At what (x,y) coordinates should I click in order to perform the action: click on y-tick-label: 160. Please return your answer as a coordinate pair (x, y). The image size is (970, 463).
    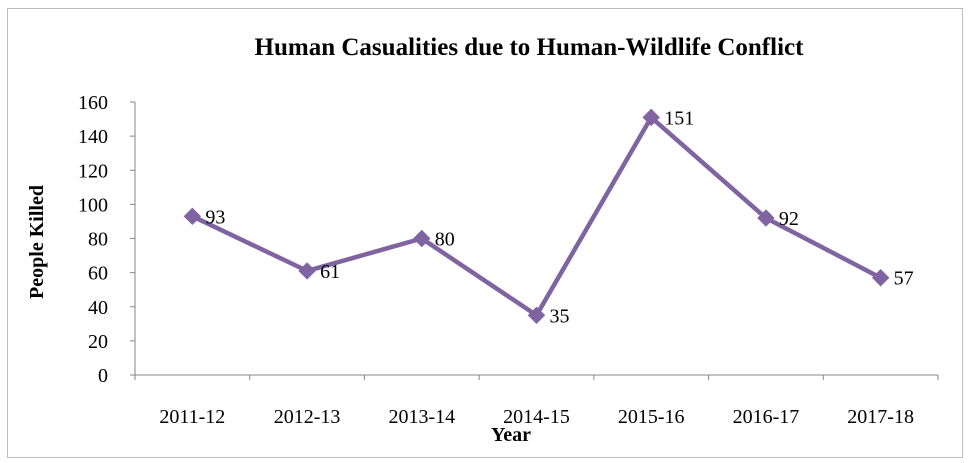
    Looking at the image, I should click on (93, 103).